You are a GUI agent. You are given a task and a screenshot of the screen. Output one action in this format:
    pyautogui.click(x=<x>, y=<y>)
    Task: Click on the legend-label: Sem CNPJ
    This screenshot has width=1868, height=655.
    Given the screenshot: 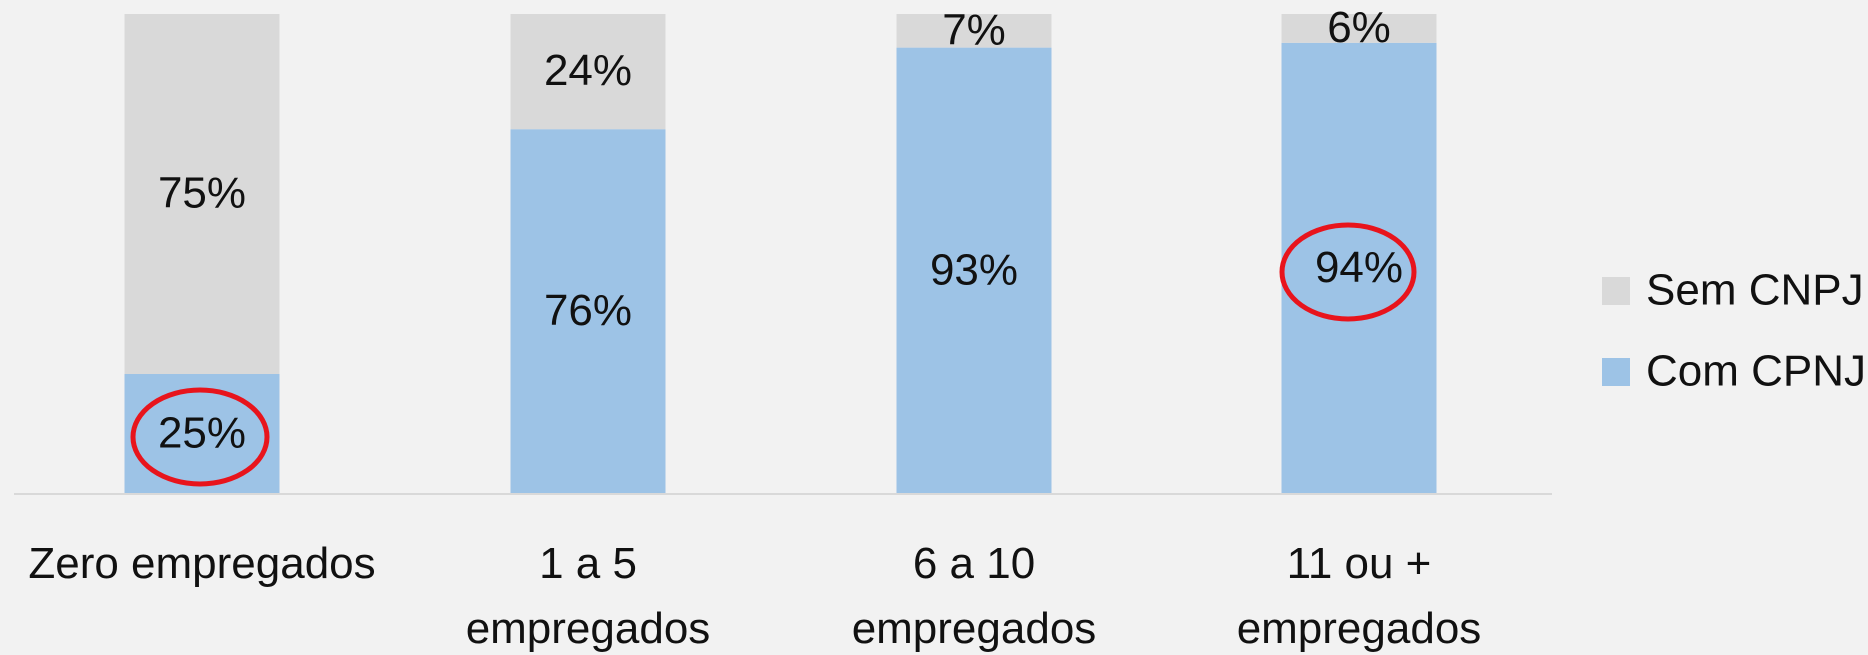 What is the action you would take?
    pyautogui.click(x=1755, y=290)
    